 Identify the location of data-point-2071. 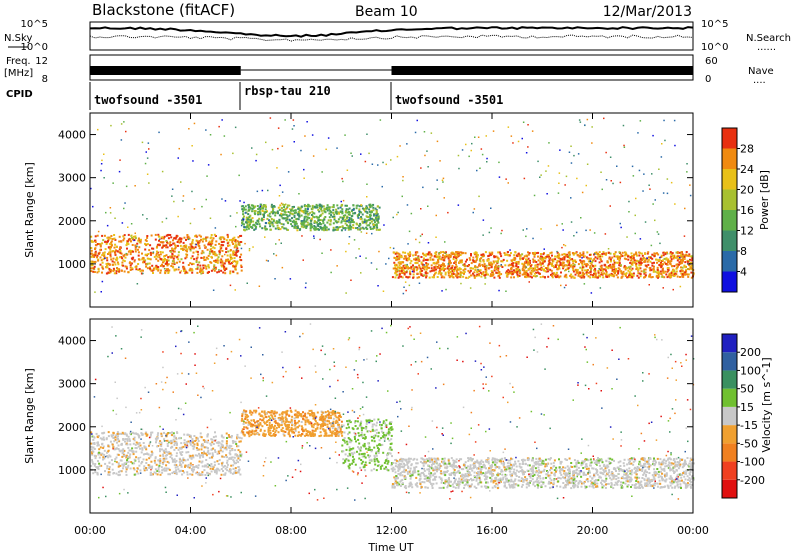
(546, 271).